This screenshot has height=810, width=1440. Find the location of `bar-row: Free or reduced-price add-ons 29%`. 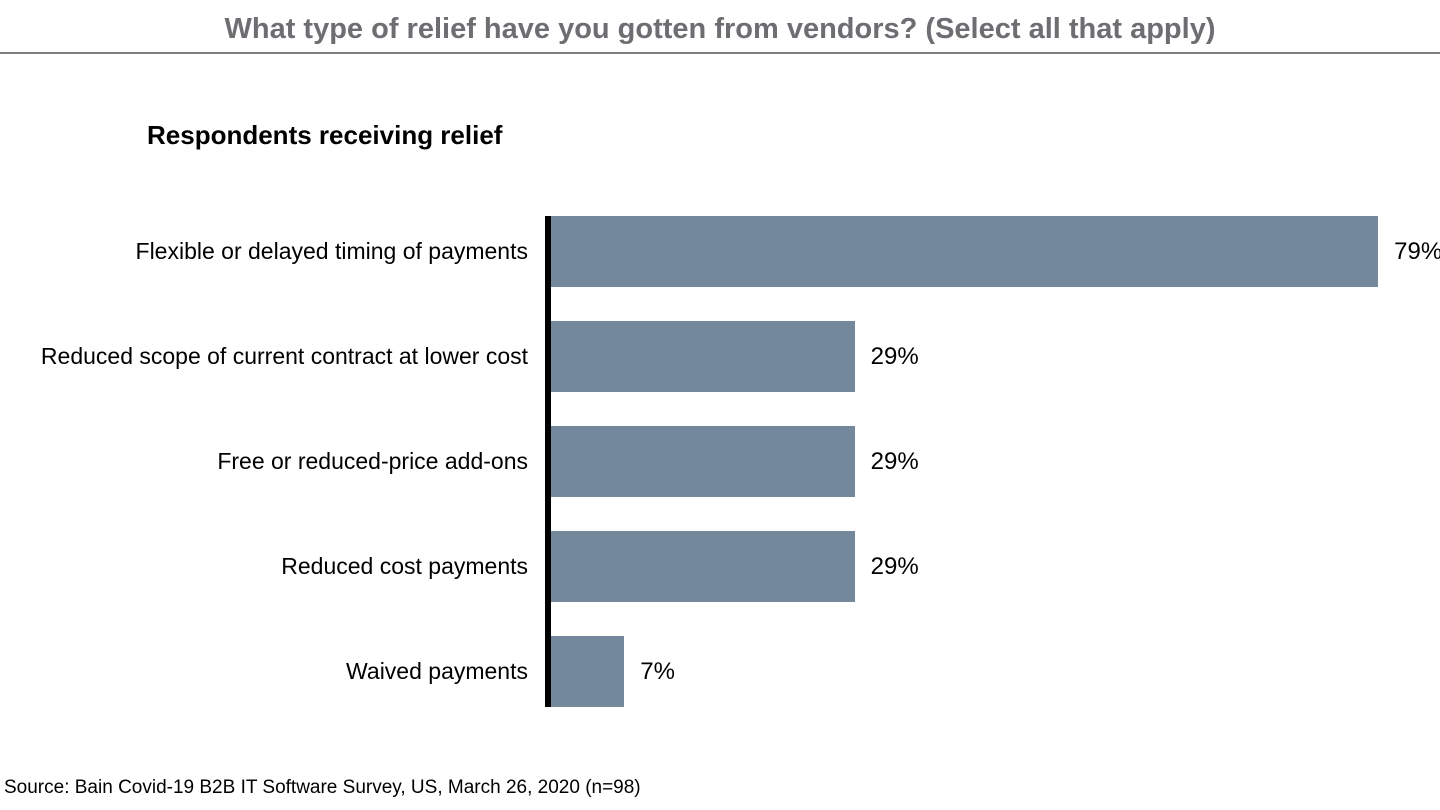

bar-row: Free or reduced-price add-ons 29% is located at coordinates (720, 461).